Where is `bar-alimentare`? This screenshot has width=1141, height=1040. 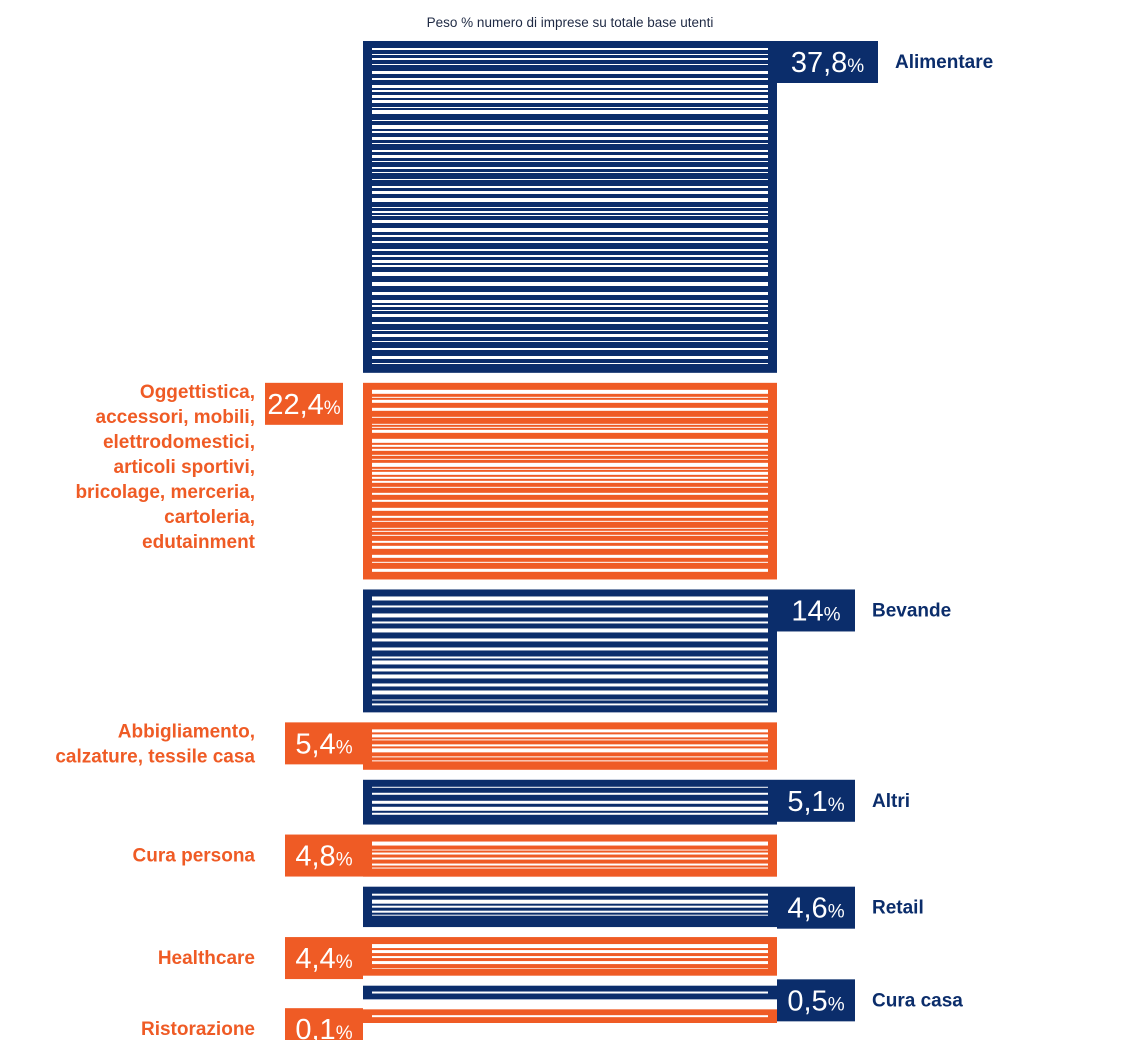
bar-alimentare is located at coordinates (570, 207).